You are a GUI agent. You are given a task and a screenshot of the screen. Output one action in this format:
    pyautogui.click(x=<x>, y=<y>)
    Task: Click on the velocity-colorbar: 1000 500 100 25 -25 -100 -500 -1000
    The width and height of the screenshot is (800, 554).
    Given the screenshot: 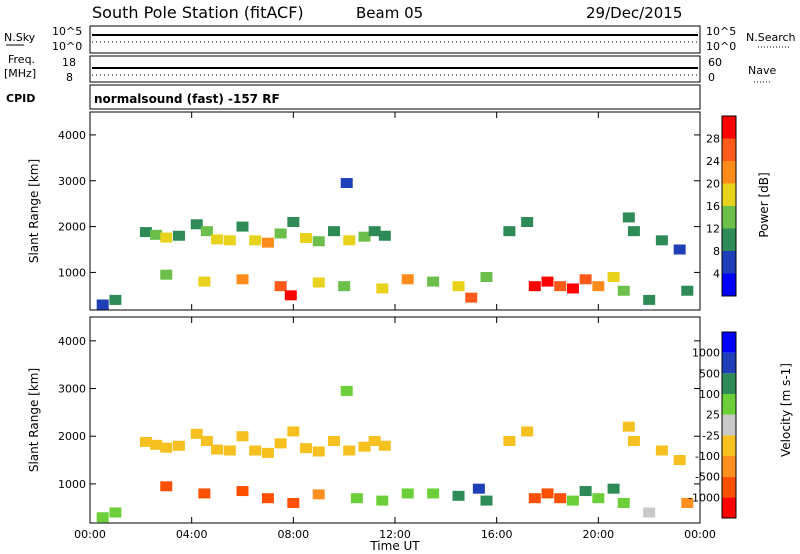 What is the action you would take?
    pyautogui.click(x=712, y=425)
    